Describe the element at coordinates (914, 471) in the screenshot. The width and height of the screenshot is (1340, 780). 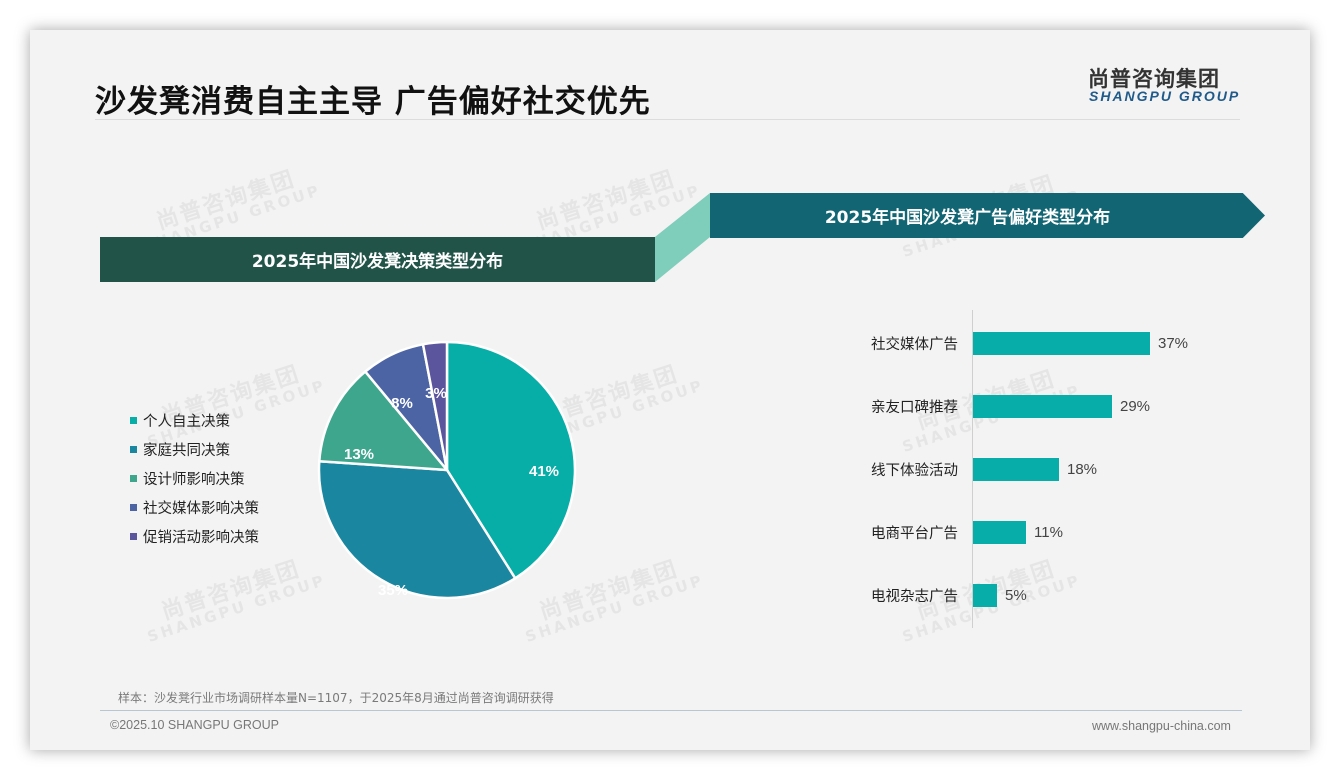
I see `bar-label: 线下体验活动` at that location.